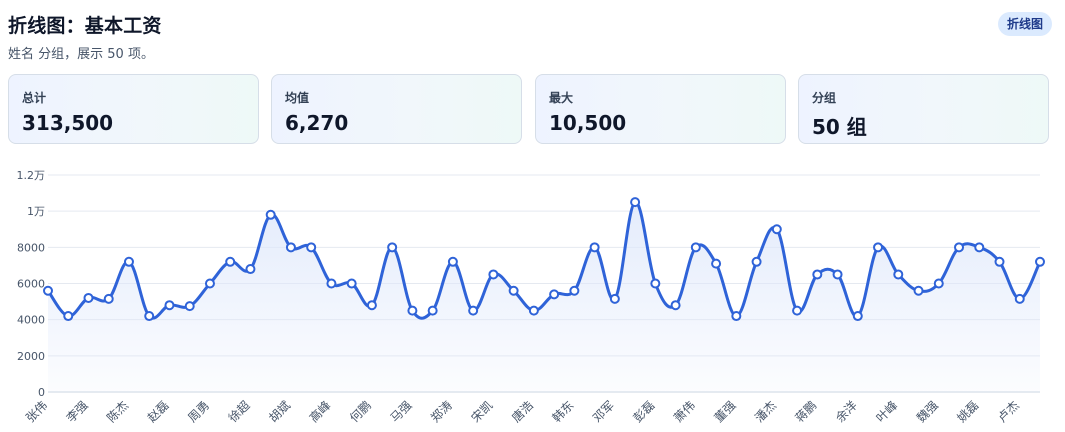 This screenshot has height=432, width=1065. What do you see at coordinates (133, 109) in the screenshot?
I see `stat-card-total: 总计 313,500` at bounding box center [133, 109].